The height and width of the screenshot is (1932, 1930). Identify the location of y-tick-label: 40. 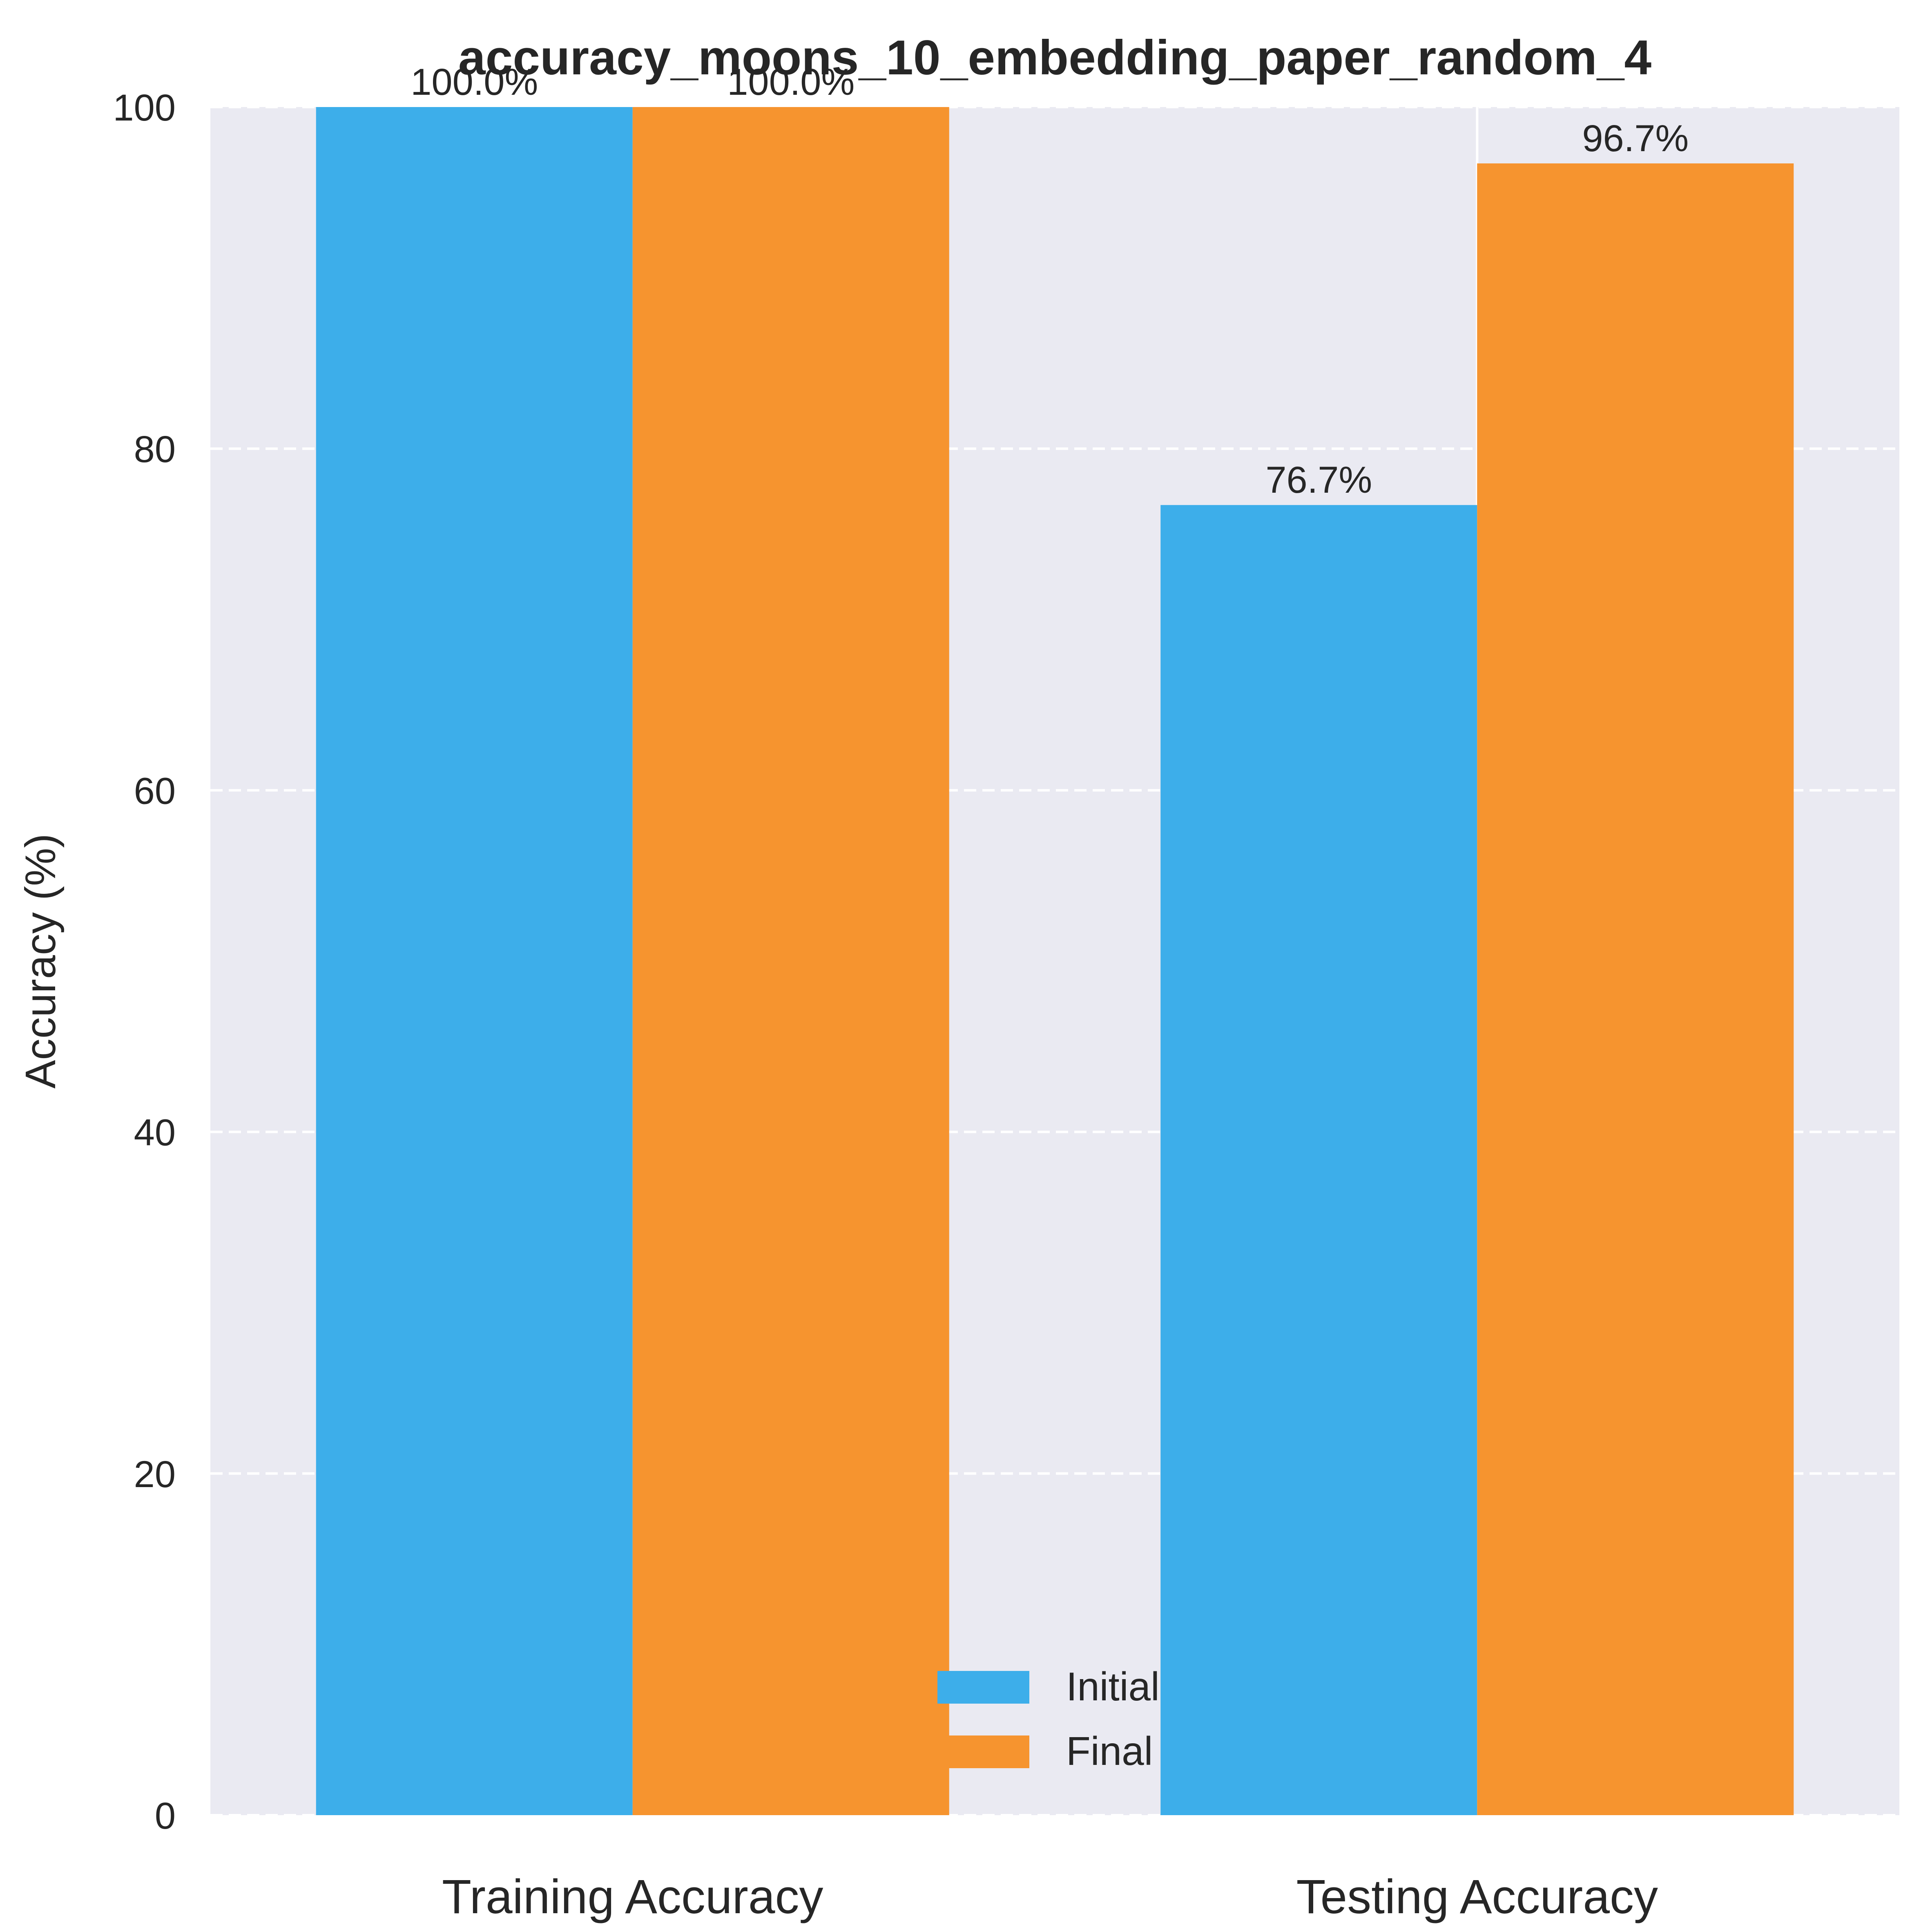
(155, 1133).